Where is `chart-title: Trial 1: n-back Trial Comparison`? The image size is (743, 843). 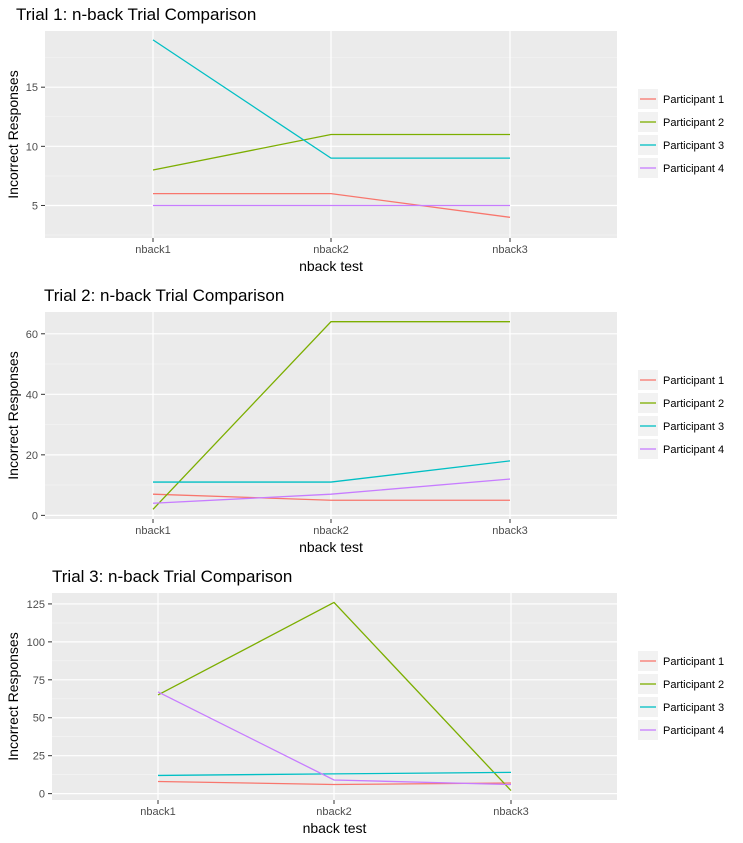
chart-title: Trial 1: n-back Trial Comparison is located at coordinates (136, 14).